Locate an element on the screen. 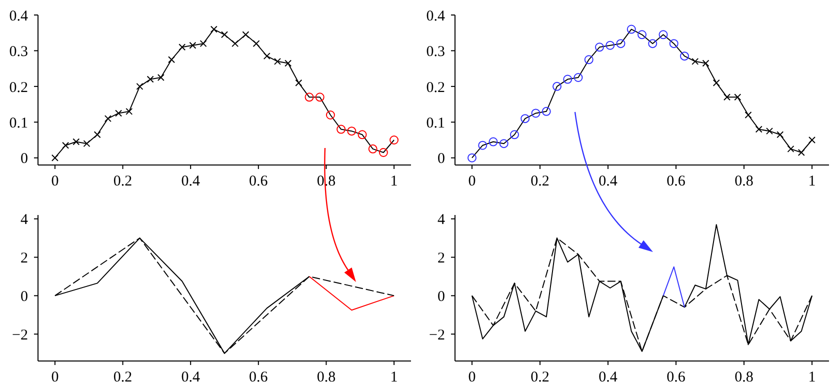  y-tick-label: 0.1 is located at coordinates (18, 123).